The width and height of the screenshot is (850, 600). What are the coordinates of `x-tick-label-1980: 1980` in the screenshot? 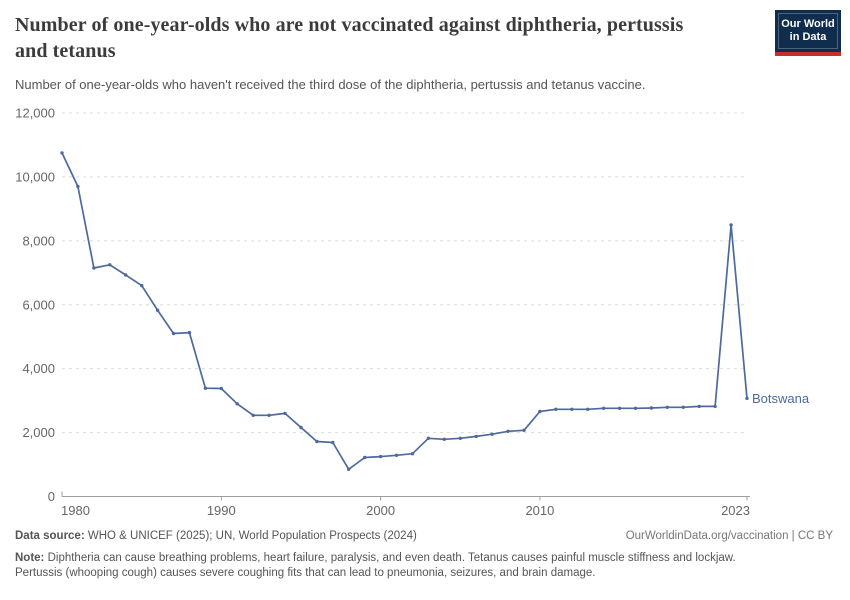 It's located at (75, 510).